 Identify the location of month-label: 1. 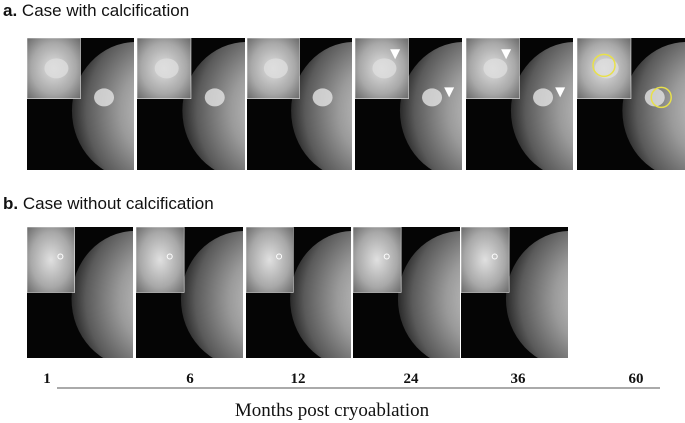
(47, 379).